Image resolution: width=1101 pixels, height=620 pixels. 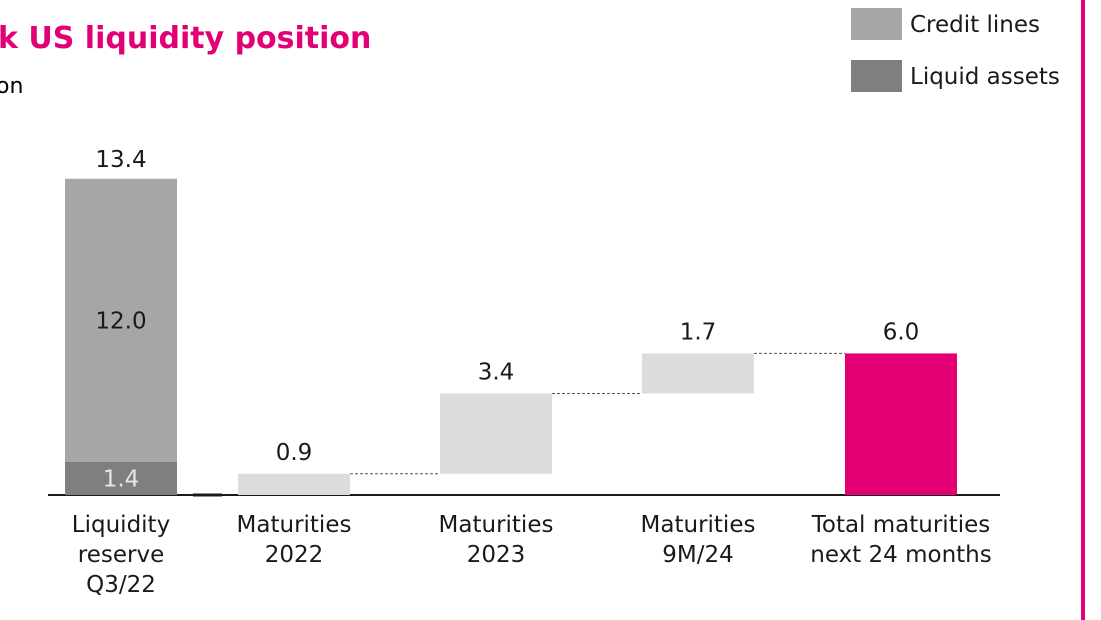 I want to click on value-label: 12.0, so click(x=120, y=321).